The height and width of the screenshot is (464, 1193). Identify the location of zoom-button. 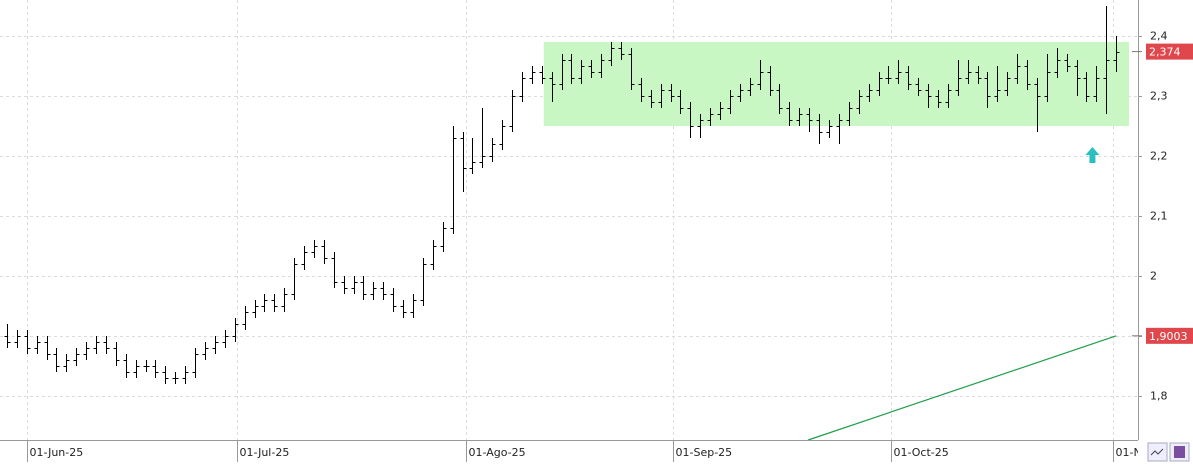
(1157, 452).